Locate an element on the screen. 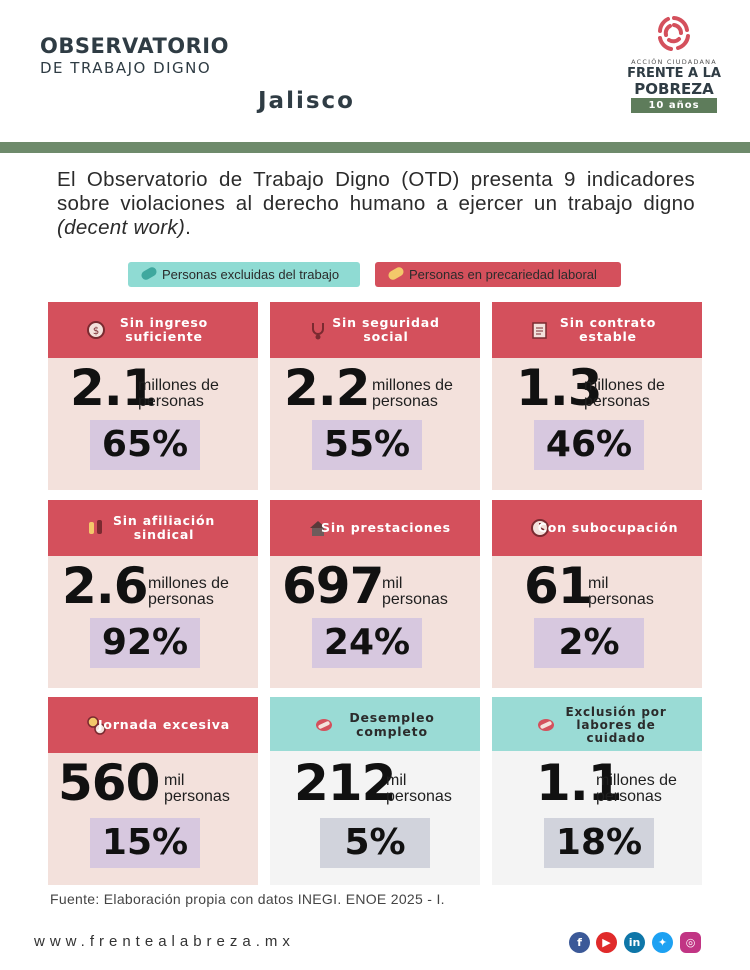 The height and width of the screenshot is (970, 750). card-number: 1.3 is located at coordinates (559, 388).